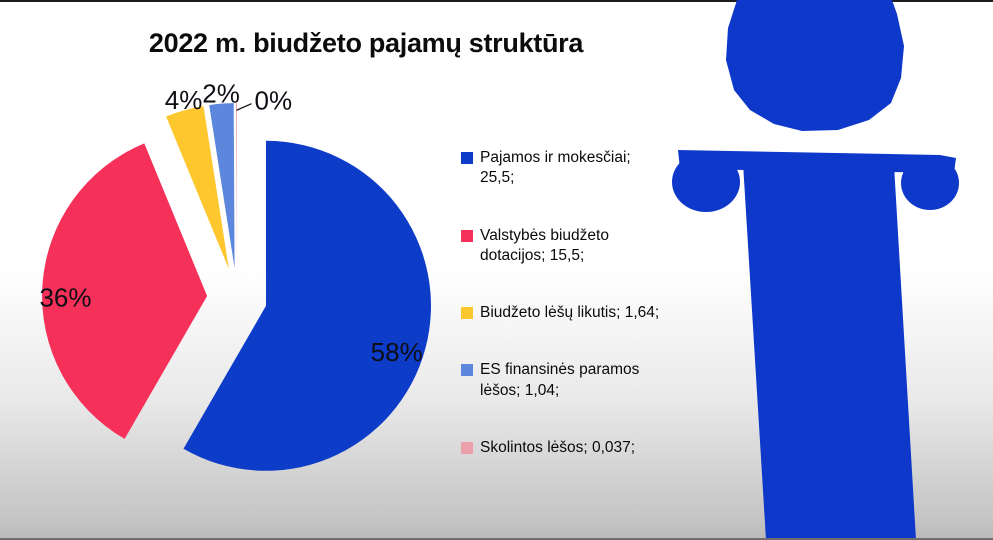  What do you see at coordinates (397, 352) in the screenshot?
I see `pie-percent-label: 58%` at bounding box center [397, 352].